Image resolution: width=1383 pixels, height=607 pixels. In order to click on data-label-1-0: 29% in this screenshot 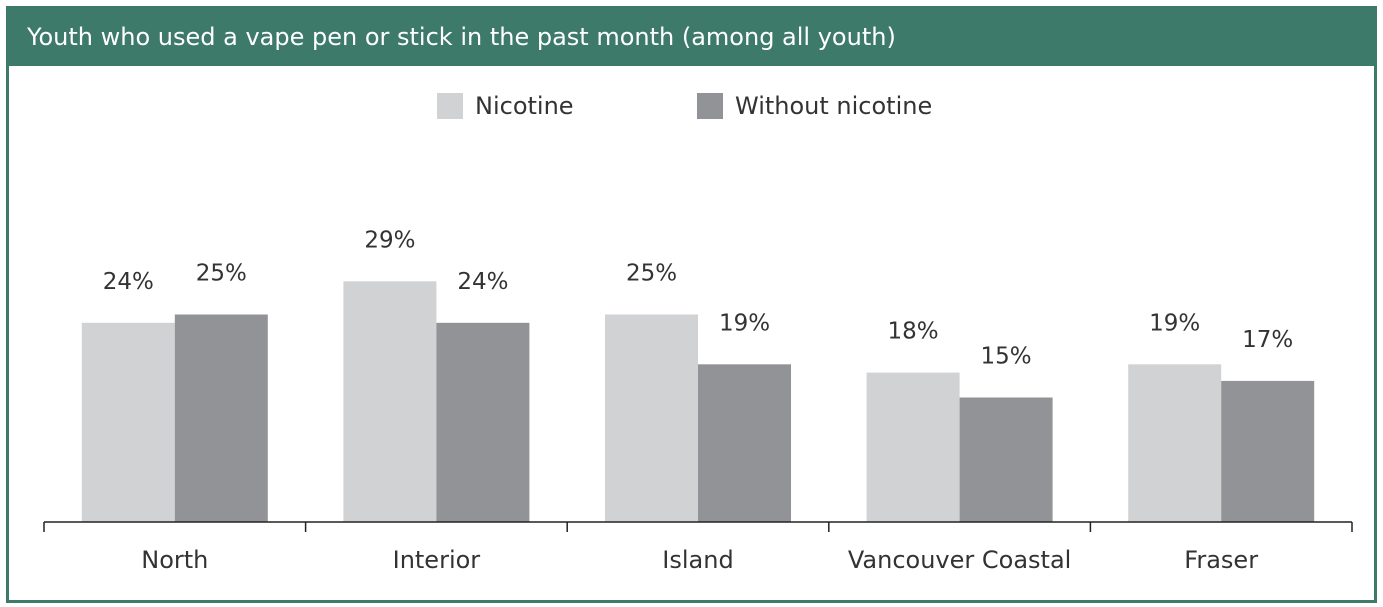, I will do `click(389, 240)`.